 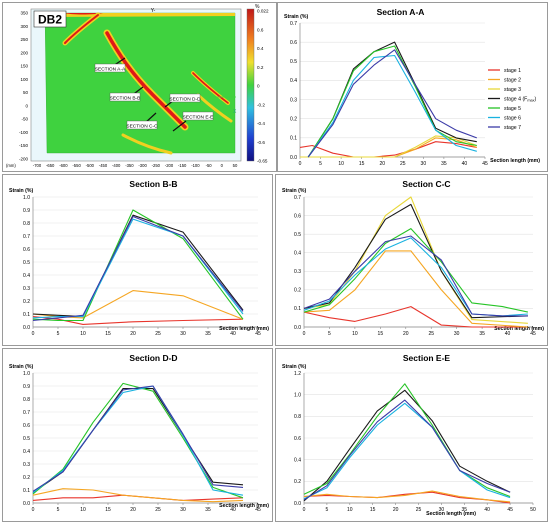 I want to click on x-tick-label: 10, so click(x=83, y=510).